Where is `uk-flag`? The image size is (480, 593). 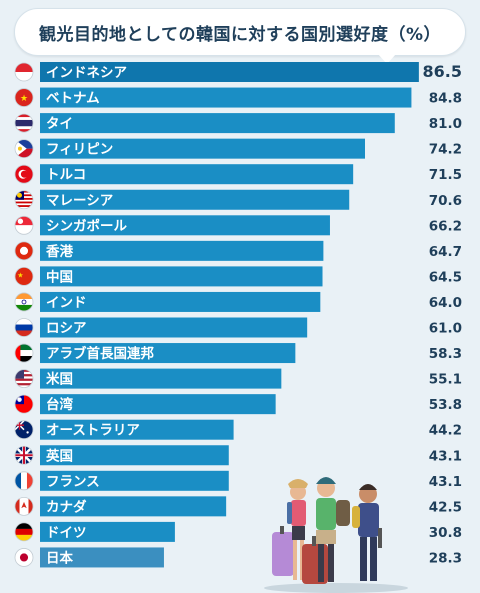
uk-flag is located at coordinates (24, 455).